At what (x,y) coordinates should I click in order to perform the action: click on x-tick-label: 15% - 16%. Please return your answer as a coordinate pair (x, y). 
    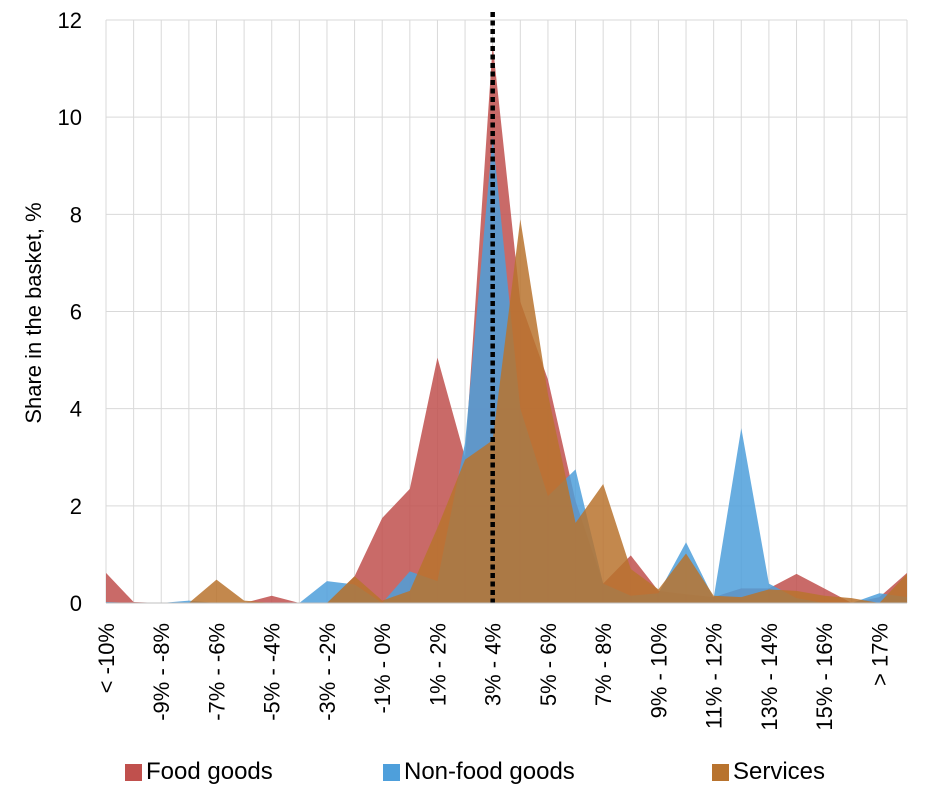
    Looking at the image, I should click on (824, 677).